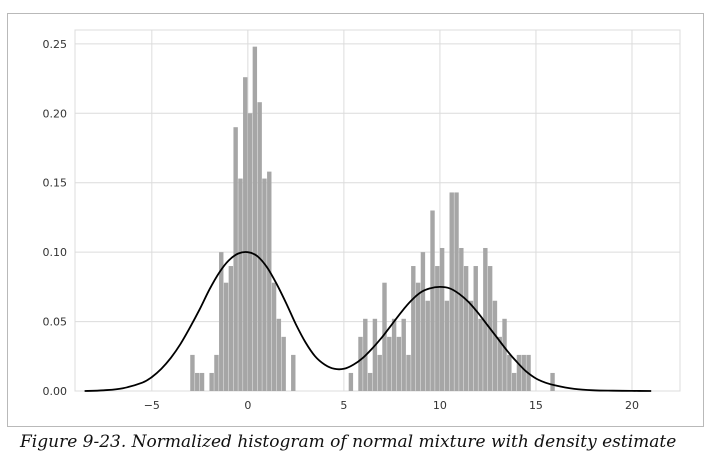  What do you see at coordinates (632, 405) in the screenshot?
I see `x-tick-label: 20` at bounding box center [632, 405].